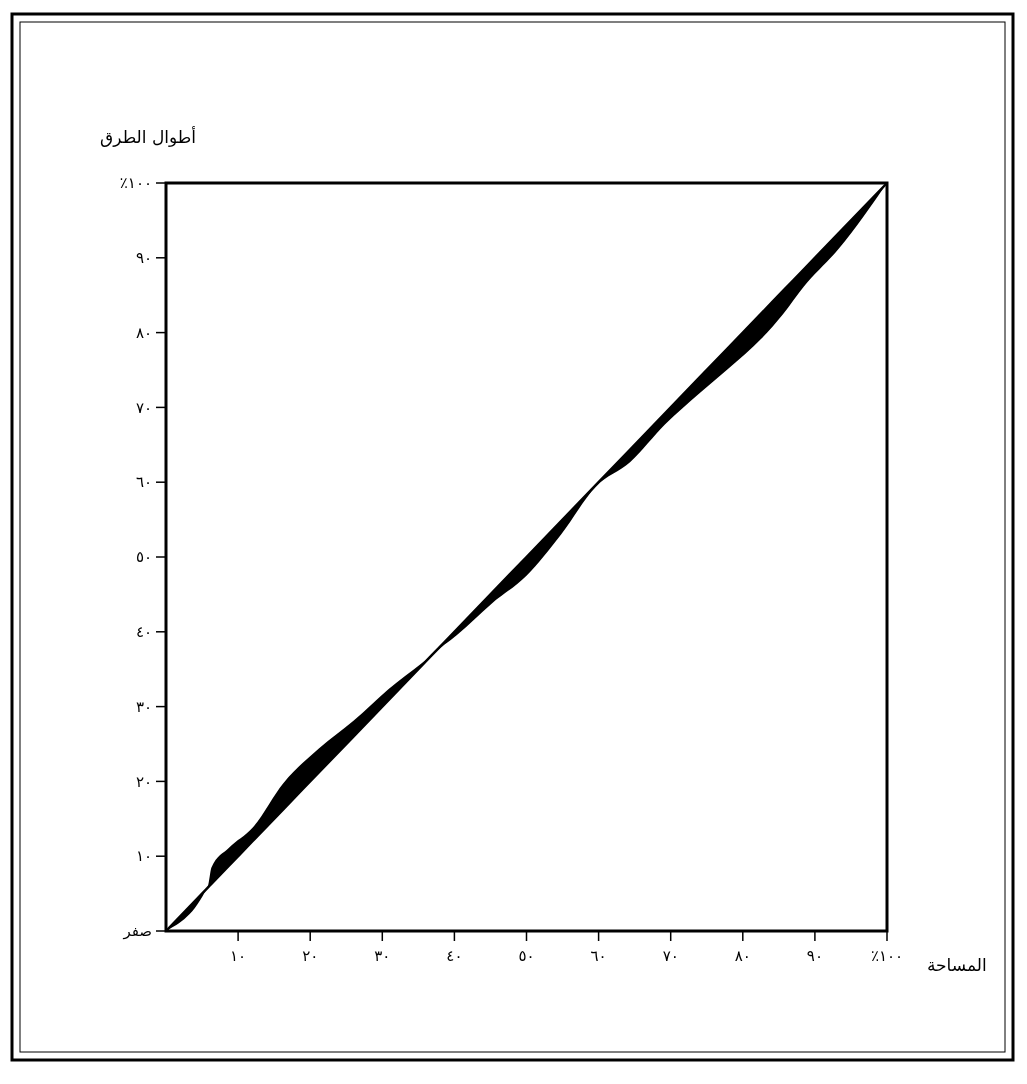 This screenshot has height=1084, width=1027. What do you see at coordinates (143, 706) in the screenshot?
I see `y-tick-label: ٣٠` at bounding box center [143, 706].